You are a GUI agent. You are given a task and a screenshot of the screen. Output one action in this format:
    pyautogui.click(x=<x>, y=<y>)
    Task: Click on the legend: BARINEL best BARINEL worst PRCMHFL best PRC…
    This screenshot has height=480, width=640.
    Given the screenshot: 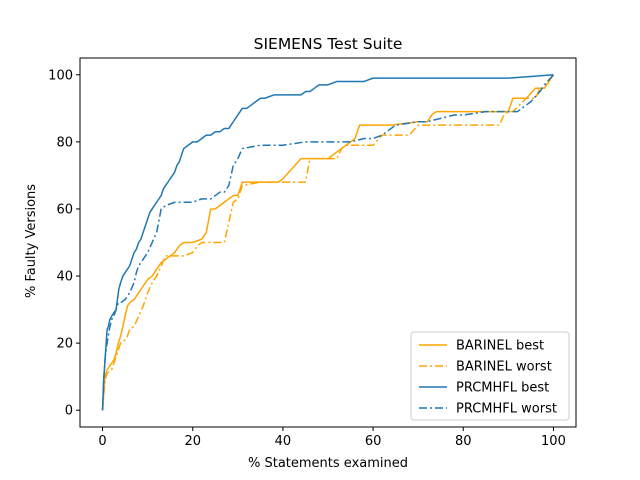 What is the action you would take?
    pyautogui.click(x=490, y=376)
    